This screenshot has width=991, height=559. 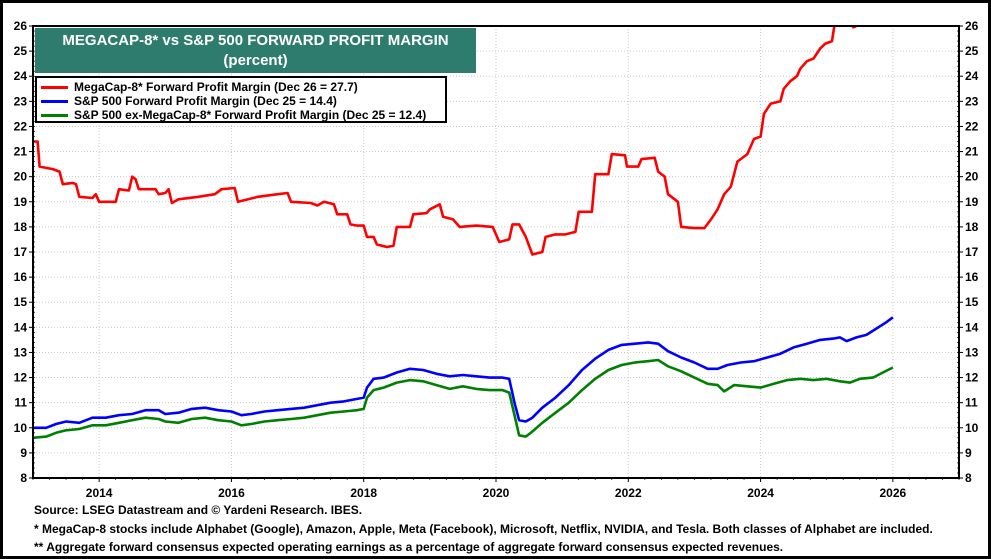 What do you see at coordinates (21, 126) in the screenshot?
I see `y-tick-label-left: 22` at bounding box center [21, 126].